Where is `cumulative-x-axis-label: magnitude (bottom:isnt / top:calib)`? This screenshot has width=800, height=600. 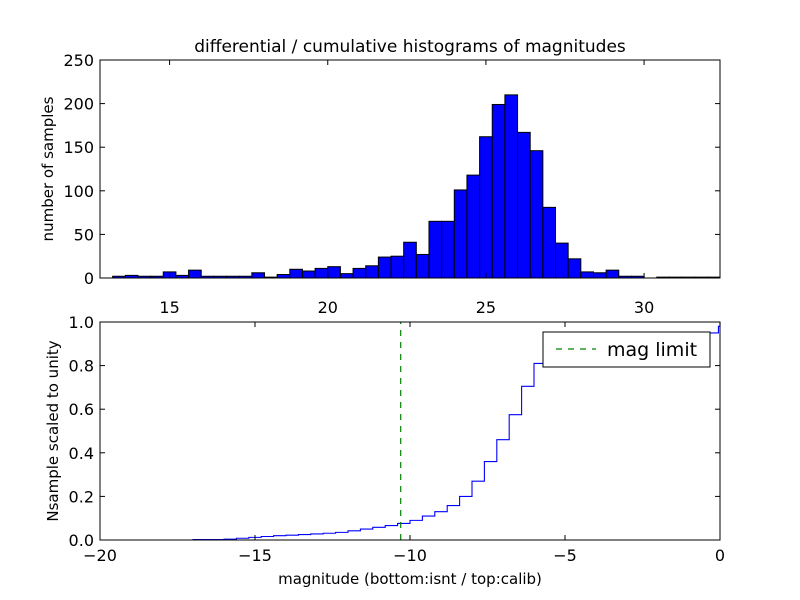
cumulative-x-axis-label: magnitude (bottom:isnt / top:calib) is located at coordinates (410, 579).